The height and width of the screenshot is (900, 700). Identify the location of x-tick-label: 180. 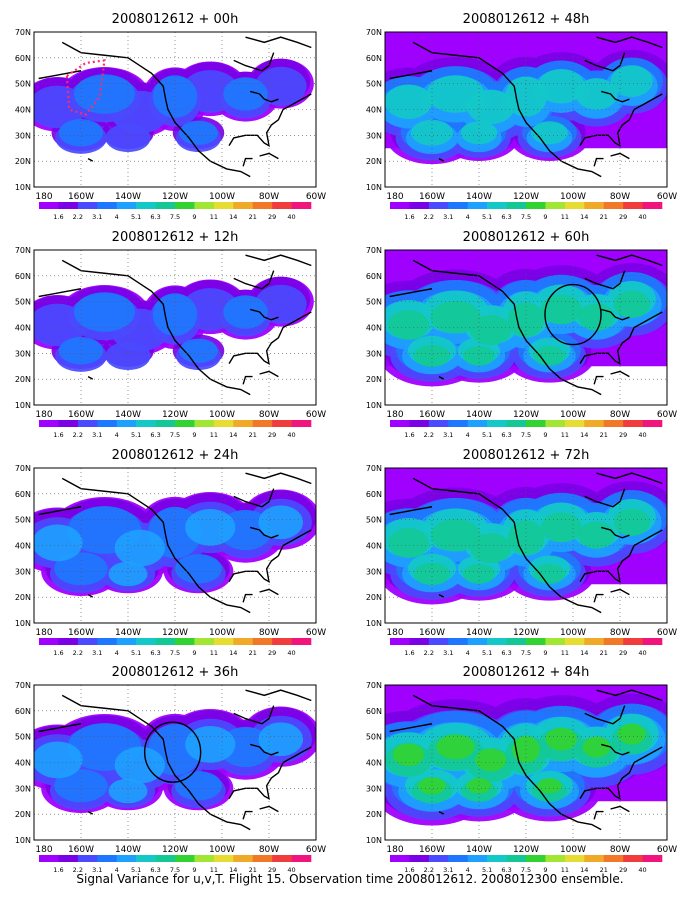
(43, 850).